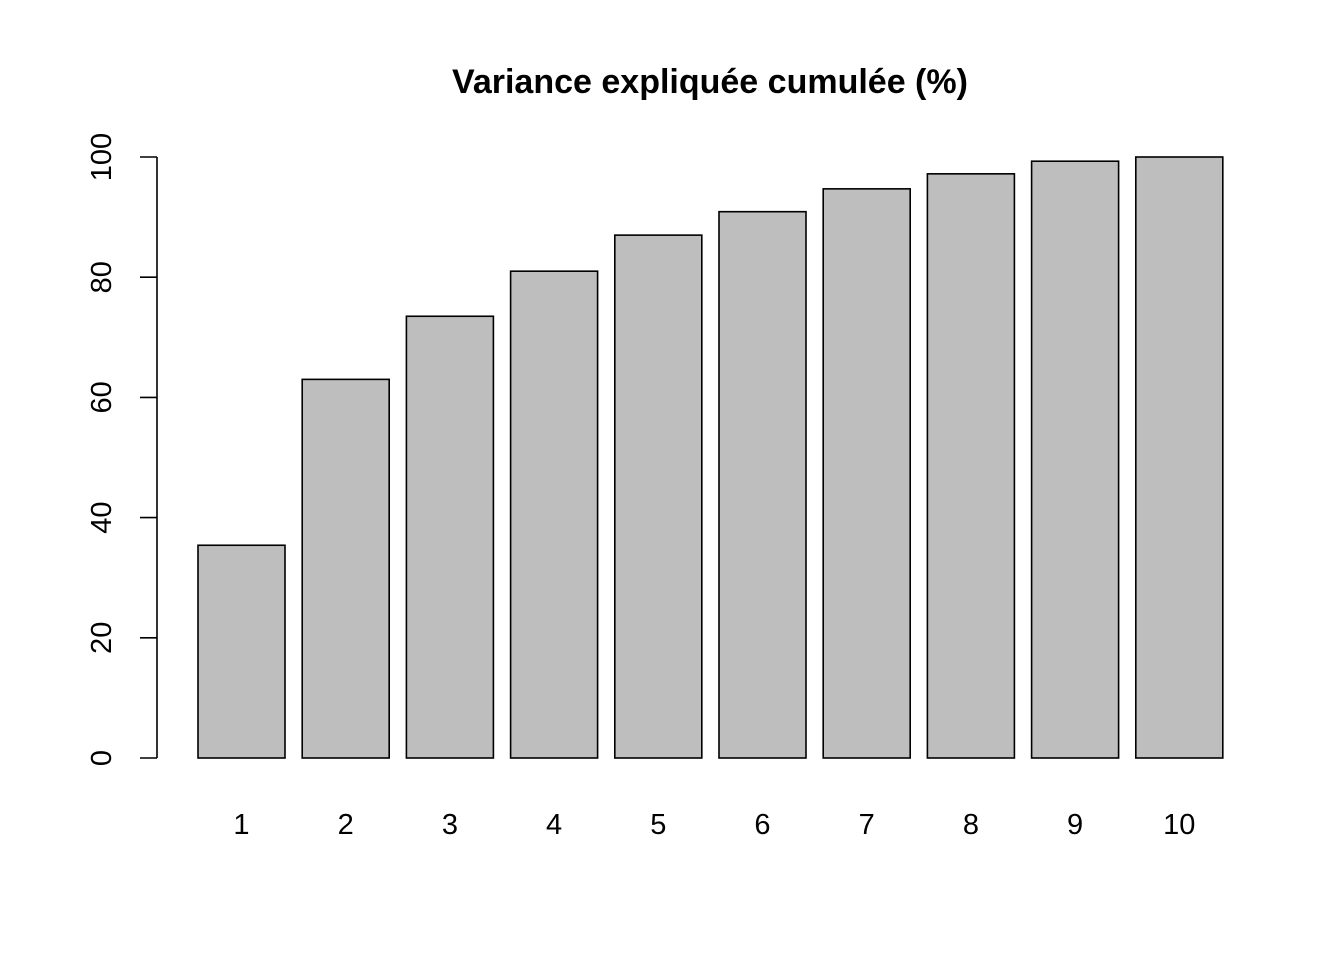 The width and height of the screenshot is (1344, 960). Describe the element at coordinates (867, 825) in the screenshot. I see `x-tick-label: 7` at that location.